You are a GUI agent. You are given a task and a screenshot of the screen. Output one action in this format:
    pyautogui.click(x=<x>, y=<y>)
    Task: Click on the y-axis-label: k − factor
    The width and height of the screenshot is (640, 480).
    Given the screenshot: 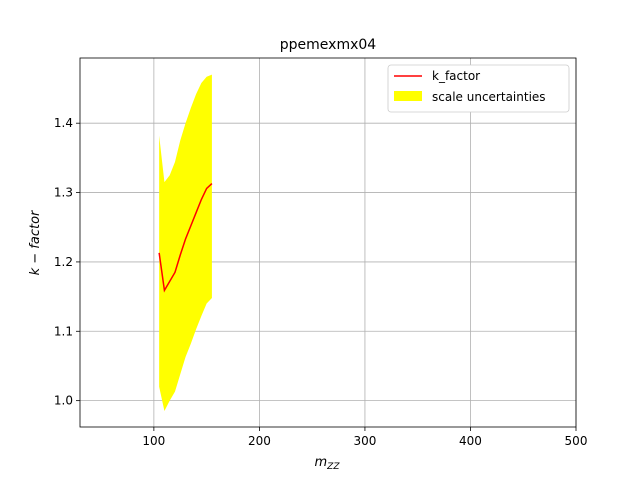 What is the action you would take?
    pyautogui.click(x=35, y=242)
    